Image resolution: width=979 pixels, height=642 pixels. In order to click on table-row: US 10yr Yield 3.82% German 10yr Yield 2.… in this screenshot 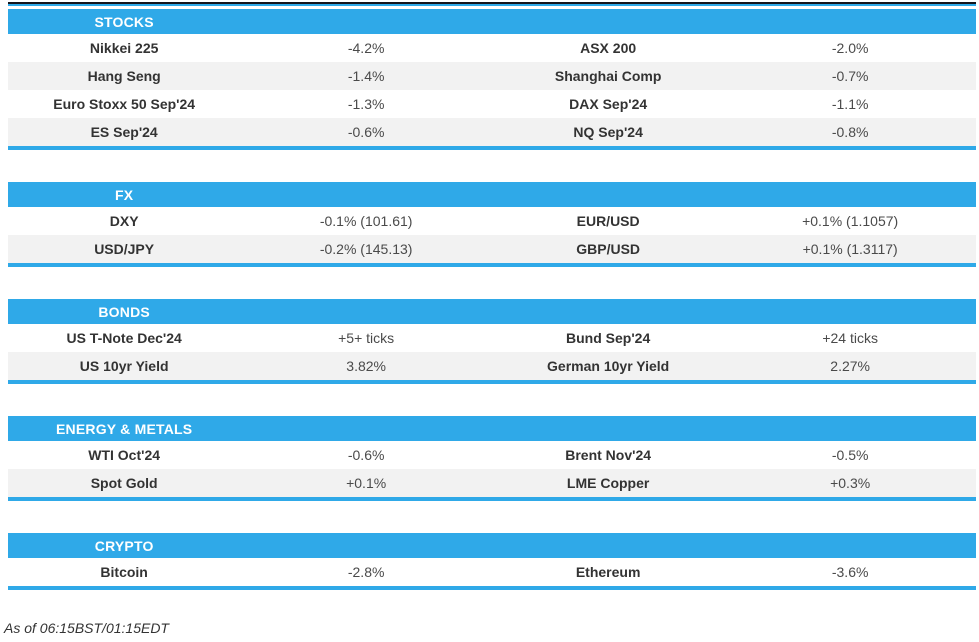, I will do `click(492, 366)`.